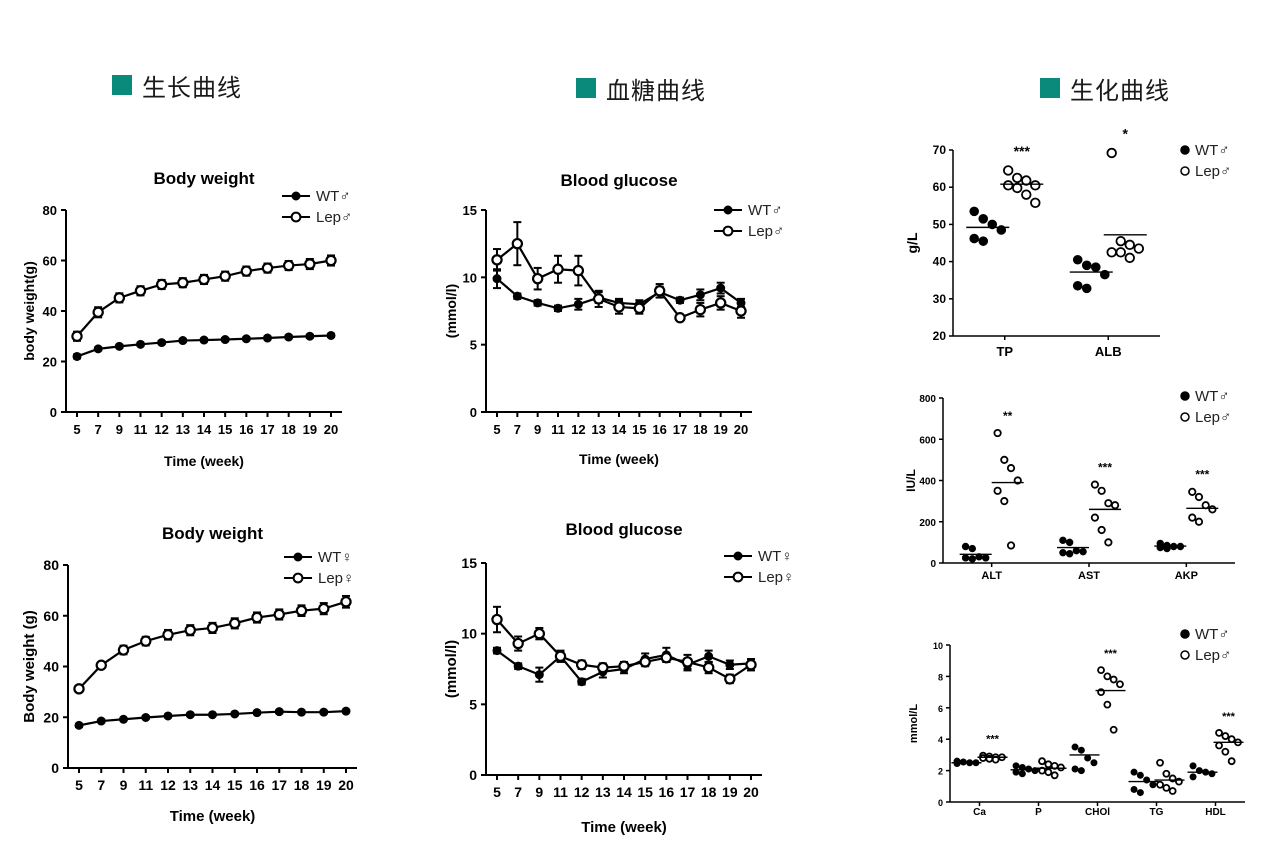  Describe the element at coordinates (346, 785) in the screenshot. I see `x-tick-label: 20` at that location.